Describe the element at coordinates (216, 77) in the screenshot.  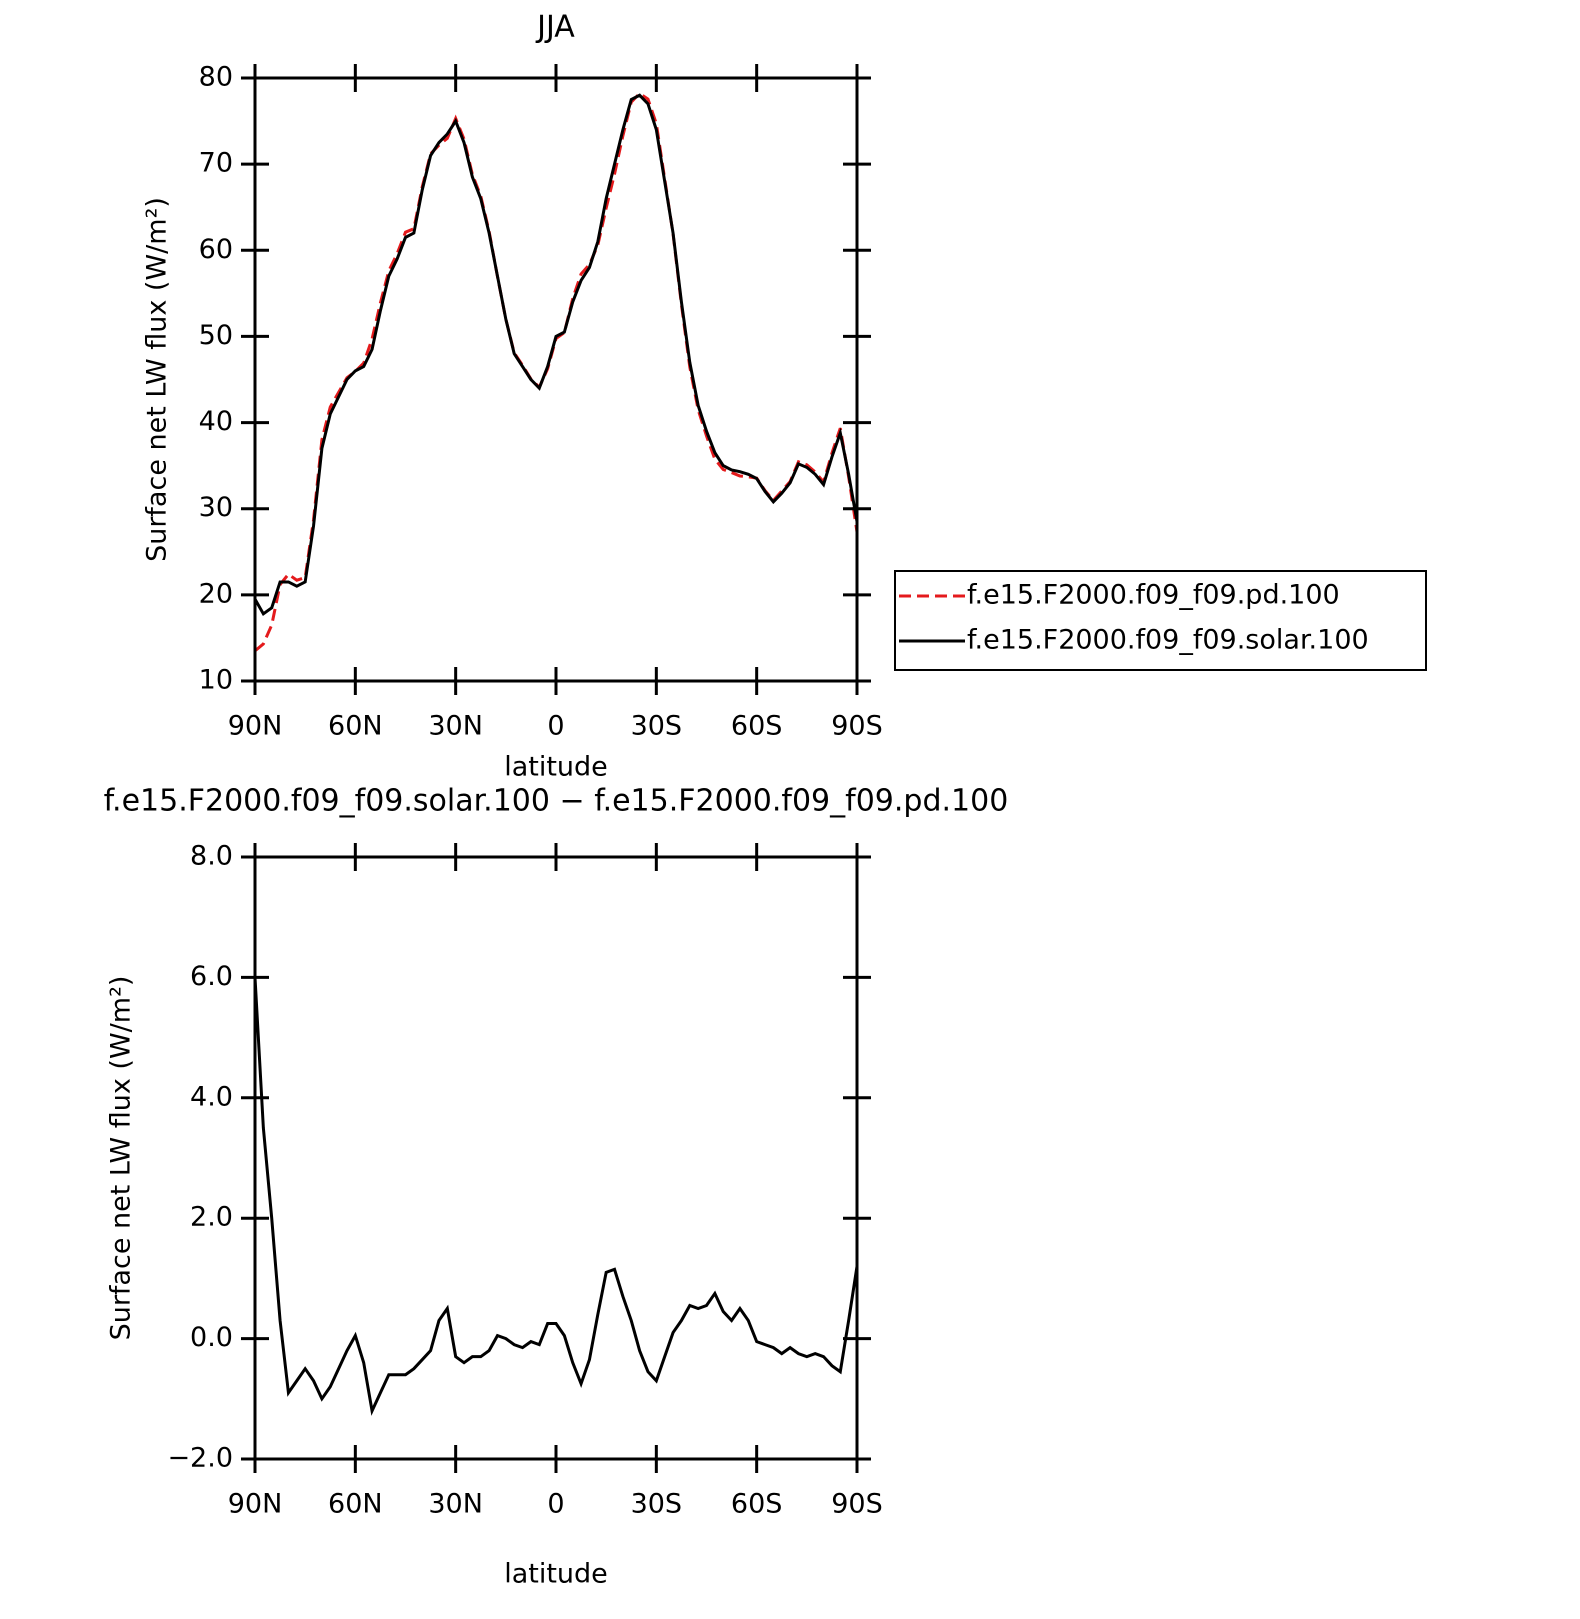
I see `y-tick-label: 80` at that location.